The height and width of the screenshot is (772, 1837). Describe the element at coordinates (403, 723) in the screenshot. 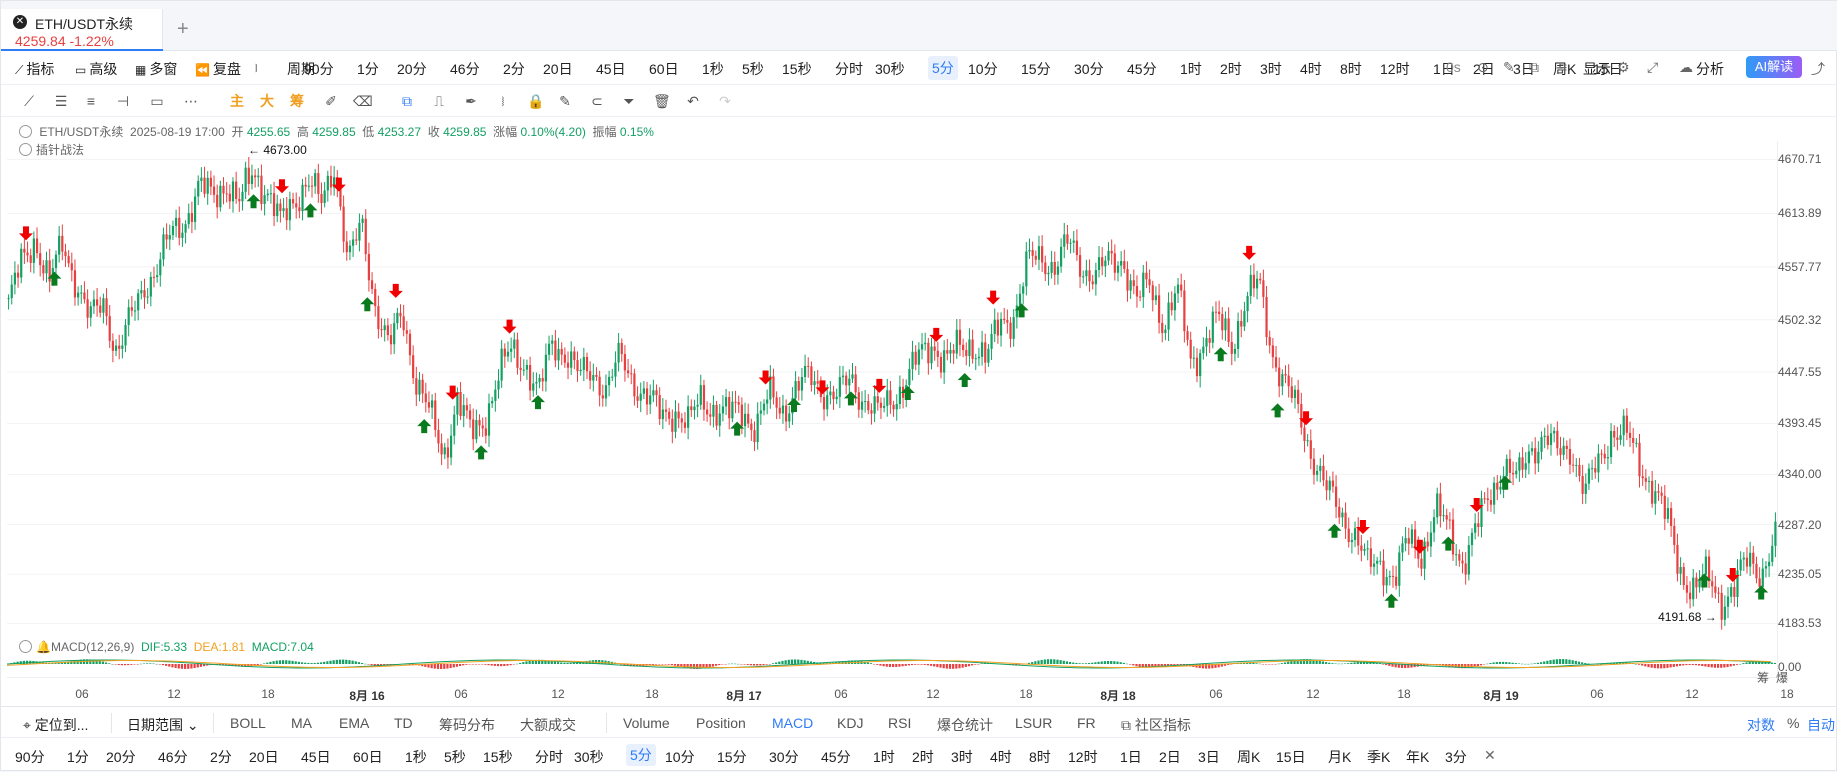

I see `main-indicator-TD: TD` at that location.